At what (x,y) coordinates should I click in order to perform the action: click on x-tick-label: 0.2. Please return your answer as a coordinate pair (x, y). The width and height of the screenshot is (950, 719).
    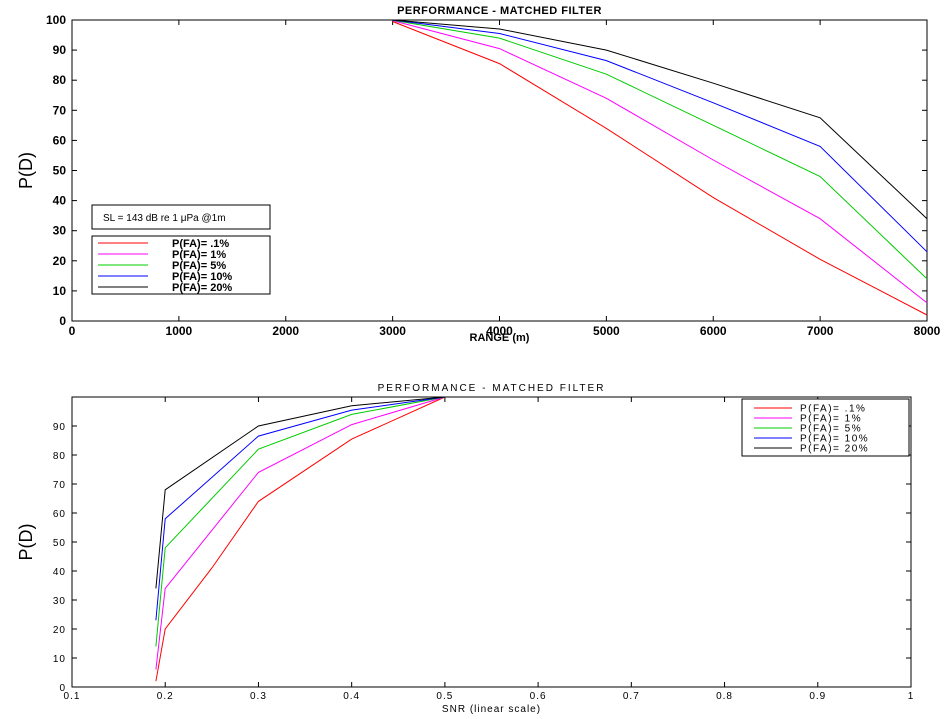
    Looking at the image, I should click on (165, 696).